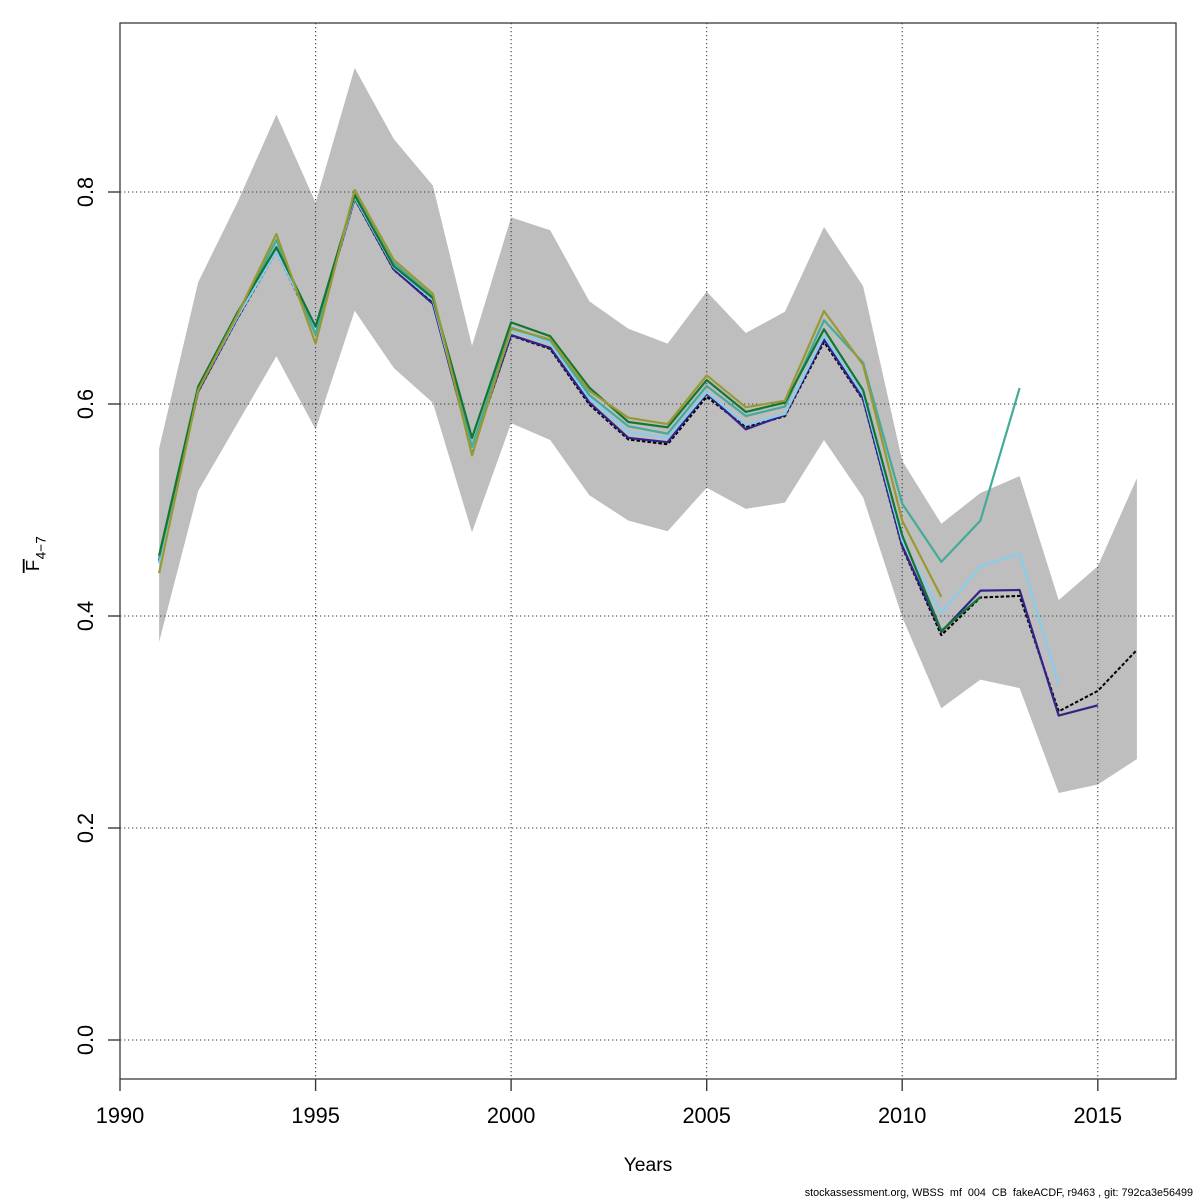 The image size is (1200, 1200). Describe the element at coordinates (315, 1115) in the screenshot. I see `svg-text: 1995` at that location.